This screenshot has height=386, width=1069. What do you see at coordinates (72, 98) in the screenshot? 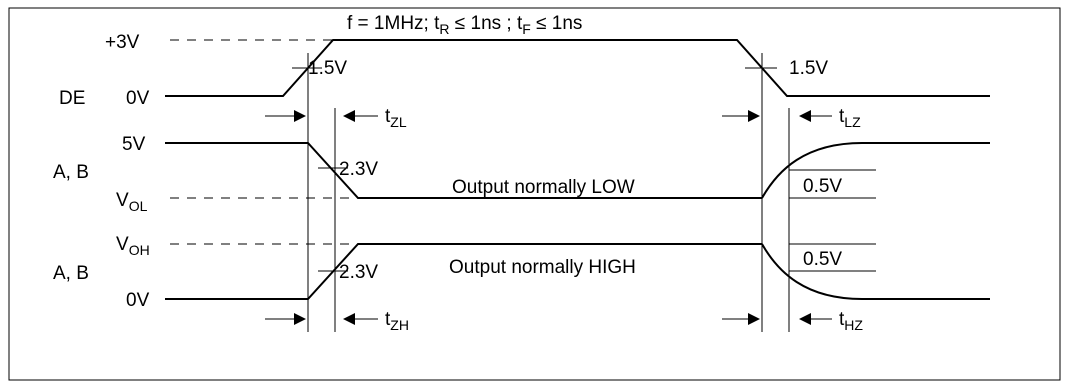
I see `de-signal-label: DE` at bounding box center [72, 98].